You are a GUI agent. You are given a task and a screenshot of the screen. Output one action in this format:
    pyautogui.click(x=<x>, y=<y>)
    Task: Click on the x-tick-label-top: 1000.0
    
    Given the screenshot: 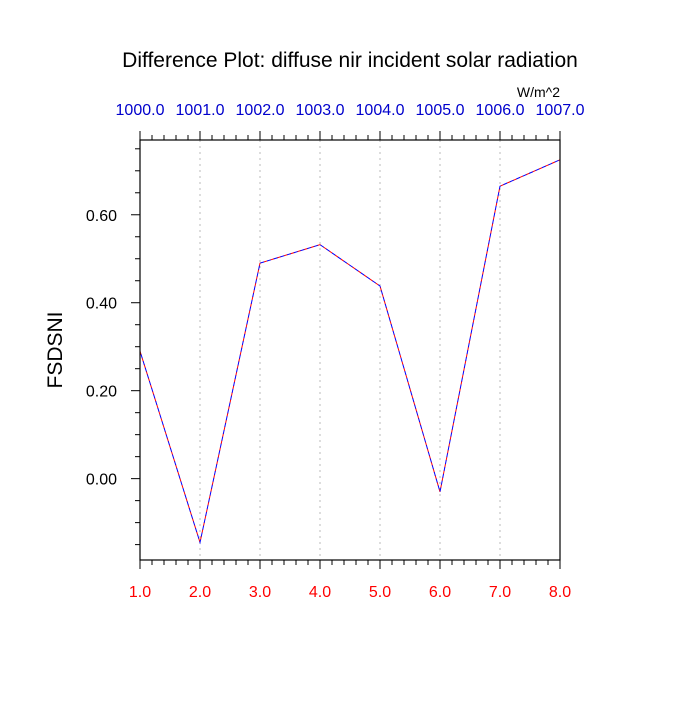 What is the action you would take?
    pyautogui.click(x=140, y=110)
    